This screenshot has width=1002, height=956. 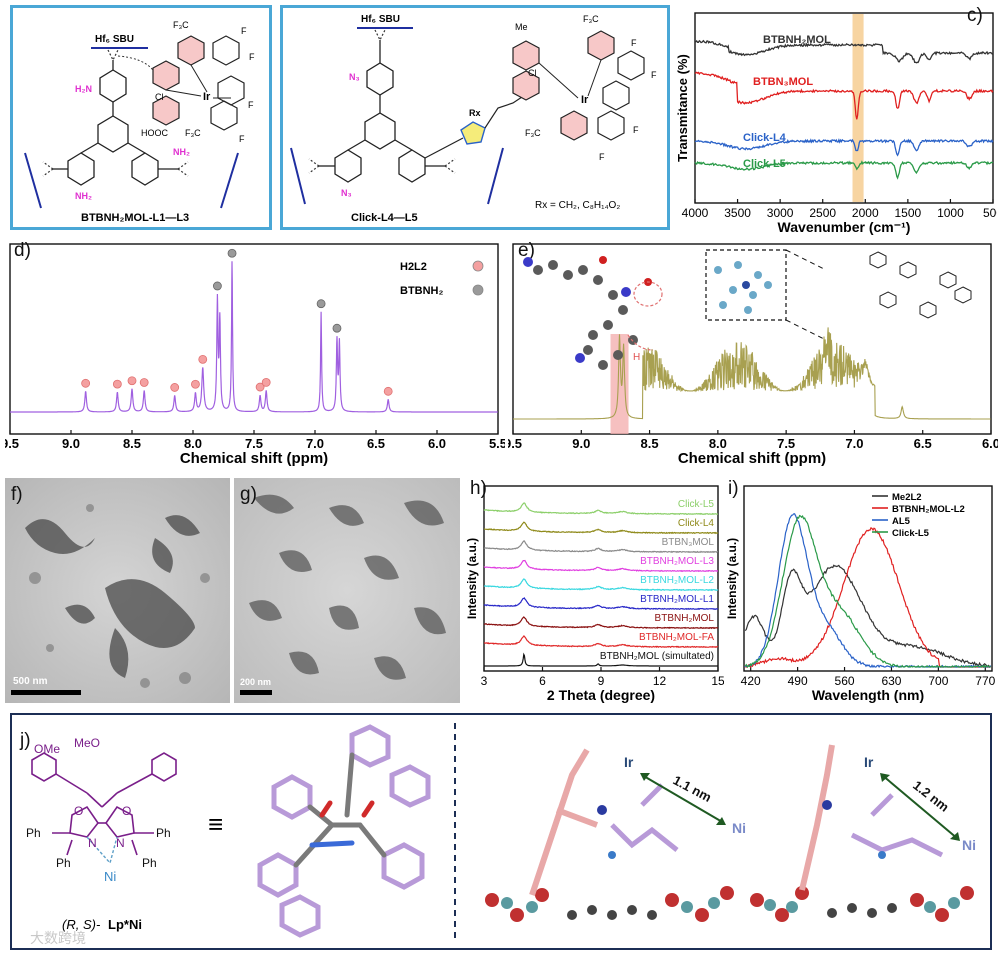 I want to click on panel-b-f-1: F, so click(x=634, y=43).